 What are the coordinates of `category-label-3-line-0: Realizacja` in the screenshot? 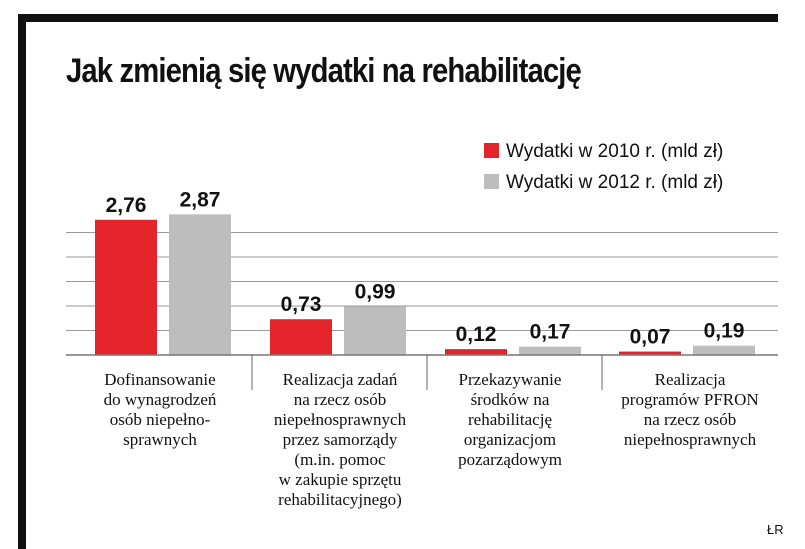 It's located at (690, 379).